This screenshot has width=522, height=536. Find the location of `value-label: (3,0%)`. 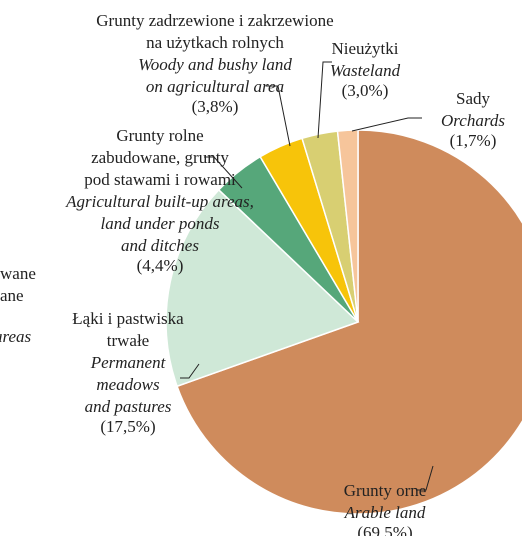

value-label: (3,0%) is located at coordinates (365, 90).